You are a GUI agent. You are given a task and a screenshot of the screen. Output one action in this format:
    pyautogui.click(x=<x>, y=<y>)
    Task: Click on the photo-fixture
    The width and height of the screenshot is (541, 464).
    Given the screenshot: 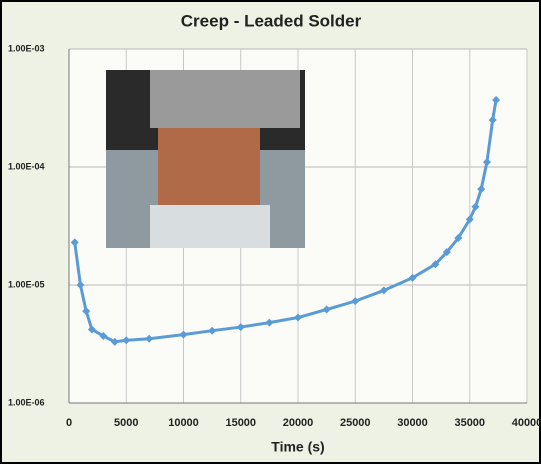 What is the action you would take?
    pyautogui.click(x=225, y=99)
    